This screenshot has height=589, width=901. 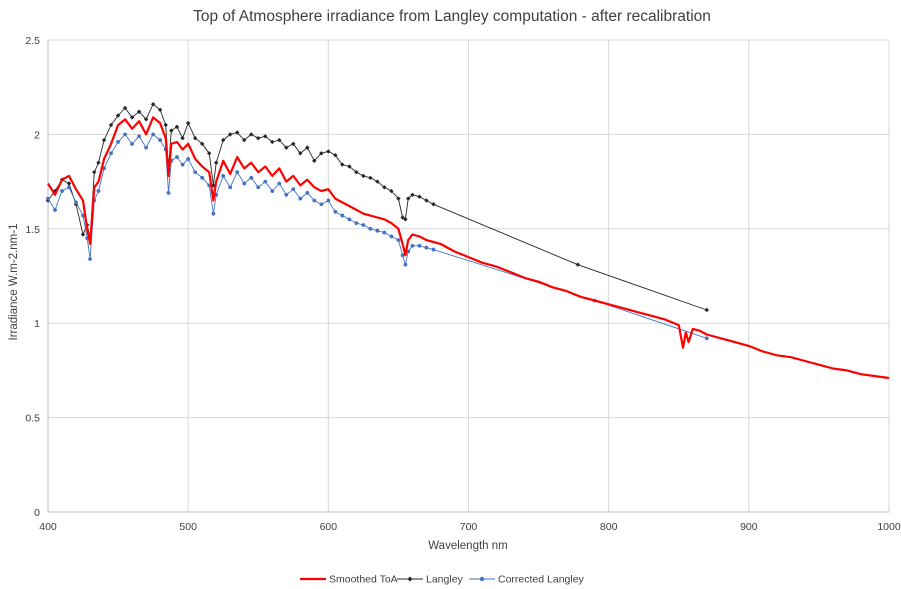 What do you see at coordinates (445, 580) in the screenshot?
I see `legend-label: Langley` at bounding box center [445, 580].